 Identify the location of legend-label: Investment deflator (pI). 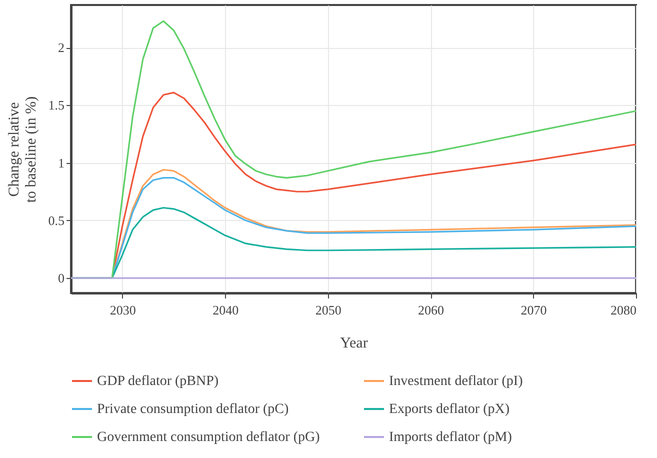
(456, 381).